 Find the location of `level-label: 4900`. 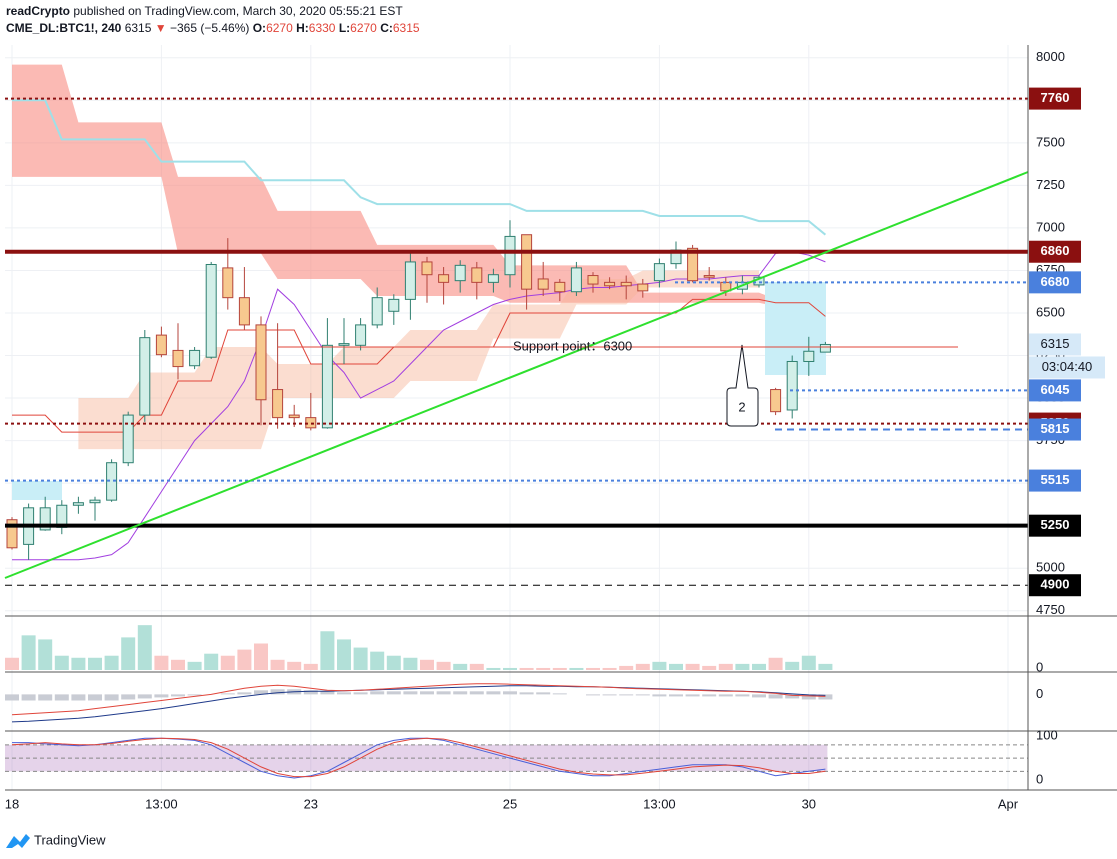

level-label: 4900 is located at coordinates (1055, 584).